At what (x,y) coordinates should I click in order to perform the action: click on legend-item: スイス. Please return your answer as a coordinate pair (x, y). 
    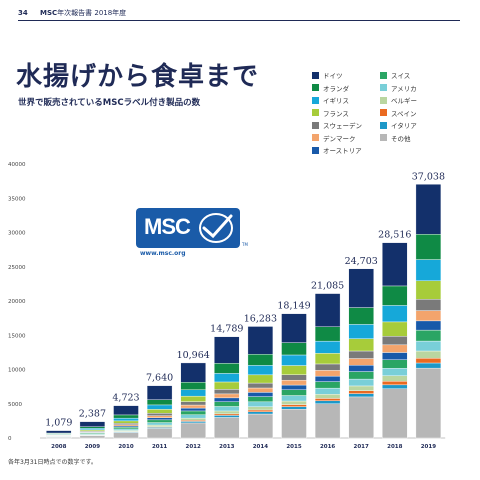
    Looking at the image, I should click on (395, 75).